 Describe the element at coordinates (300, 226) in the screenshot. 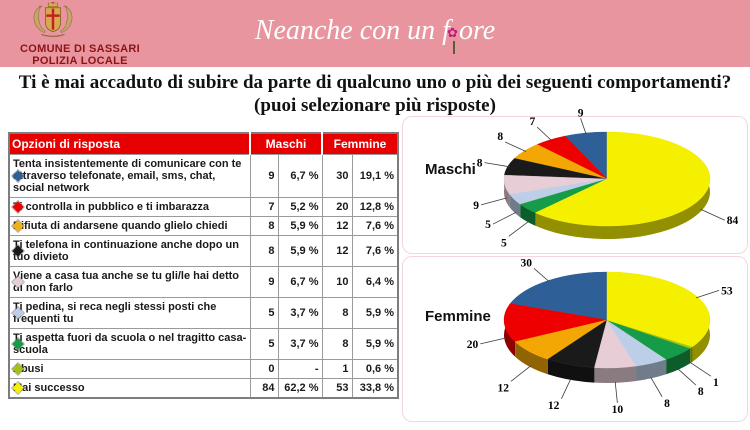

I see `maschi-percent-cell: 5,9 %` at that location.